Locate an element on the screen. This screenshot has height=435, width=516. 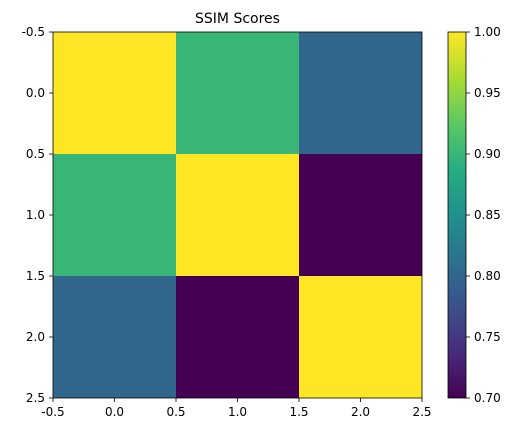
y-tick-label: 0.5 is located at coordinates (35, 154).